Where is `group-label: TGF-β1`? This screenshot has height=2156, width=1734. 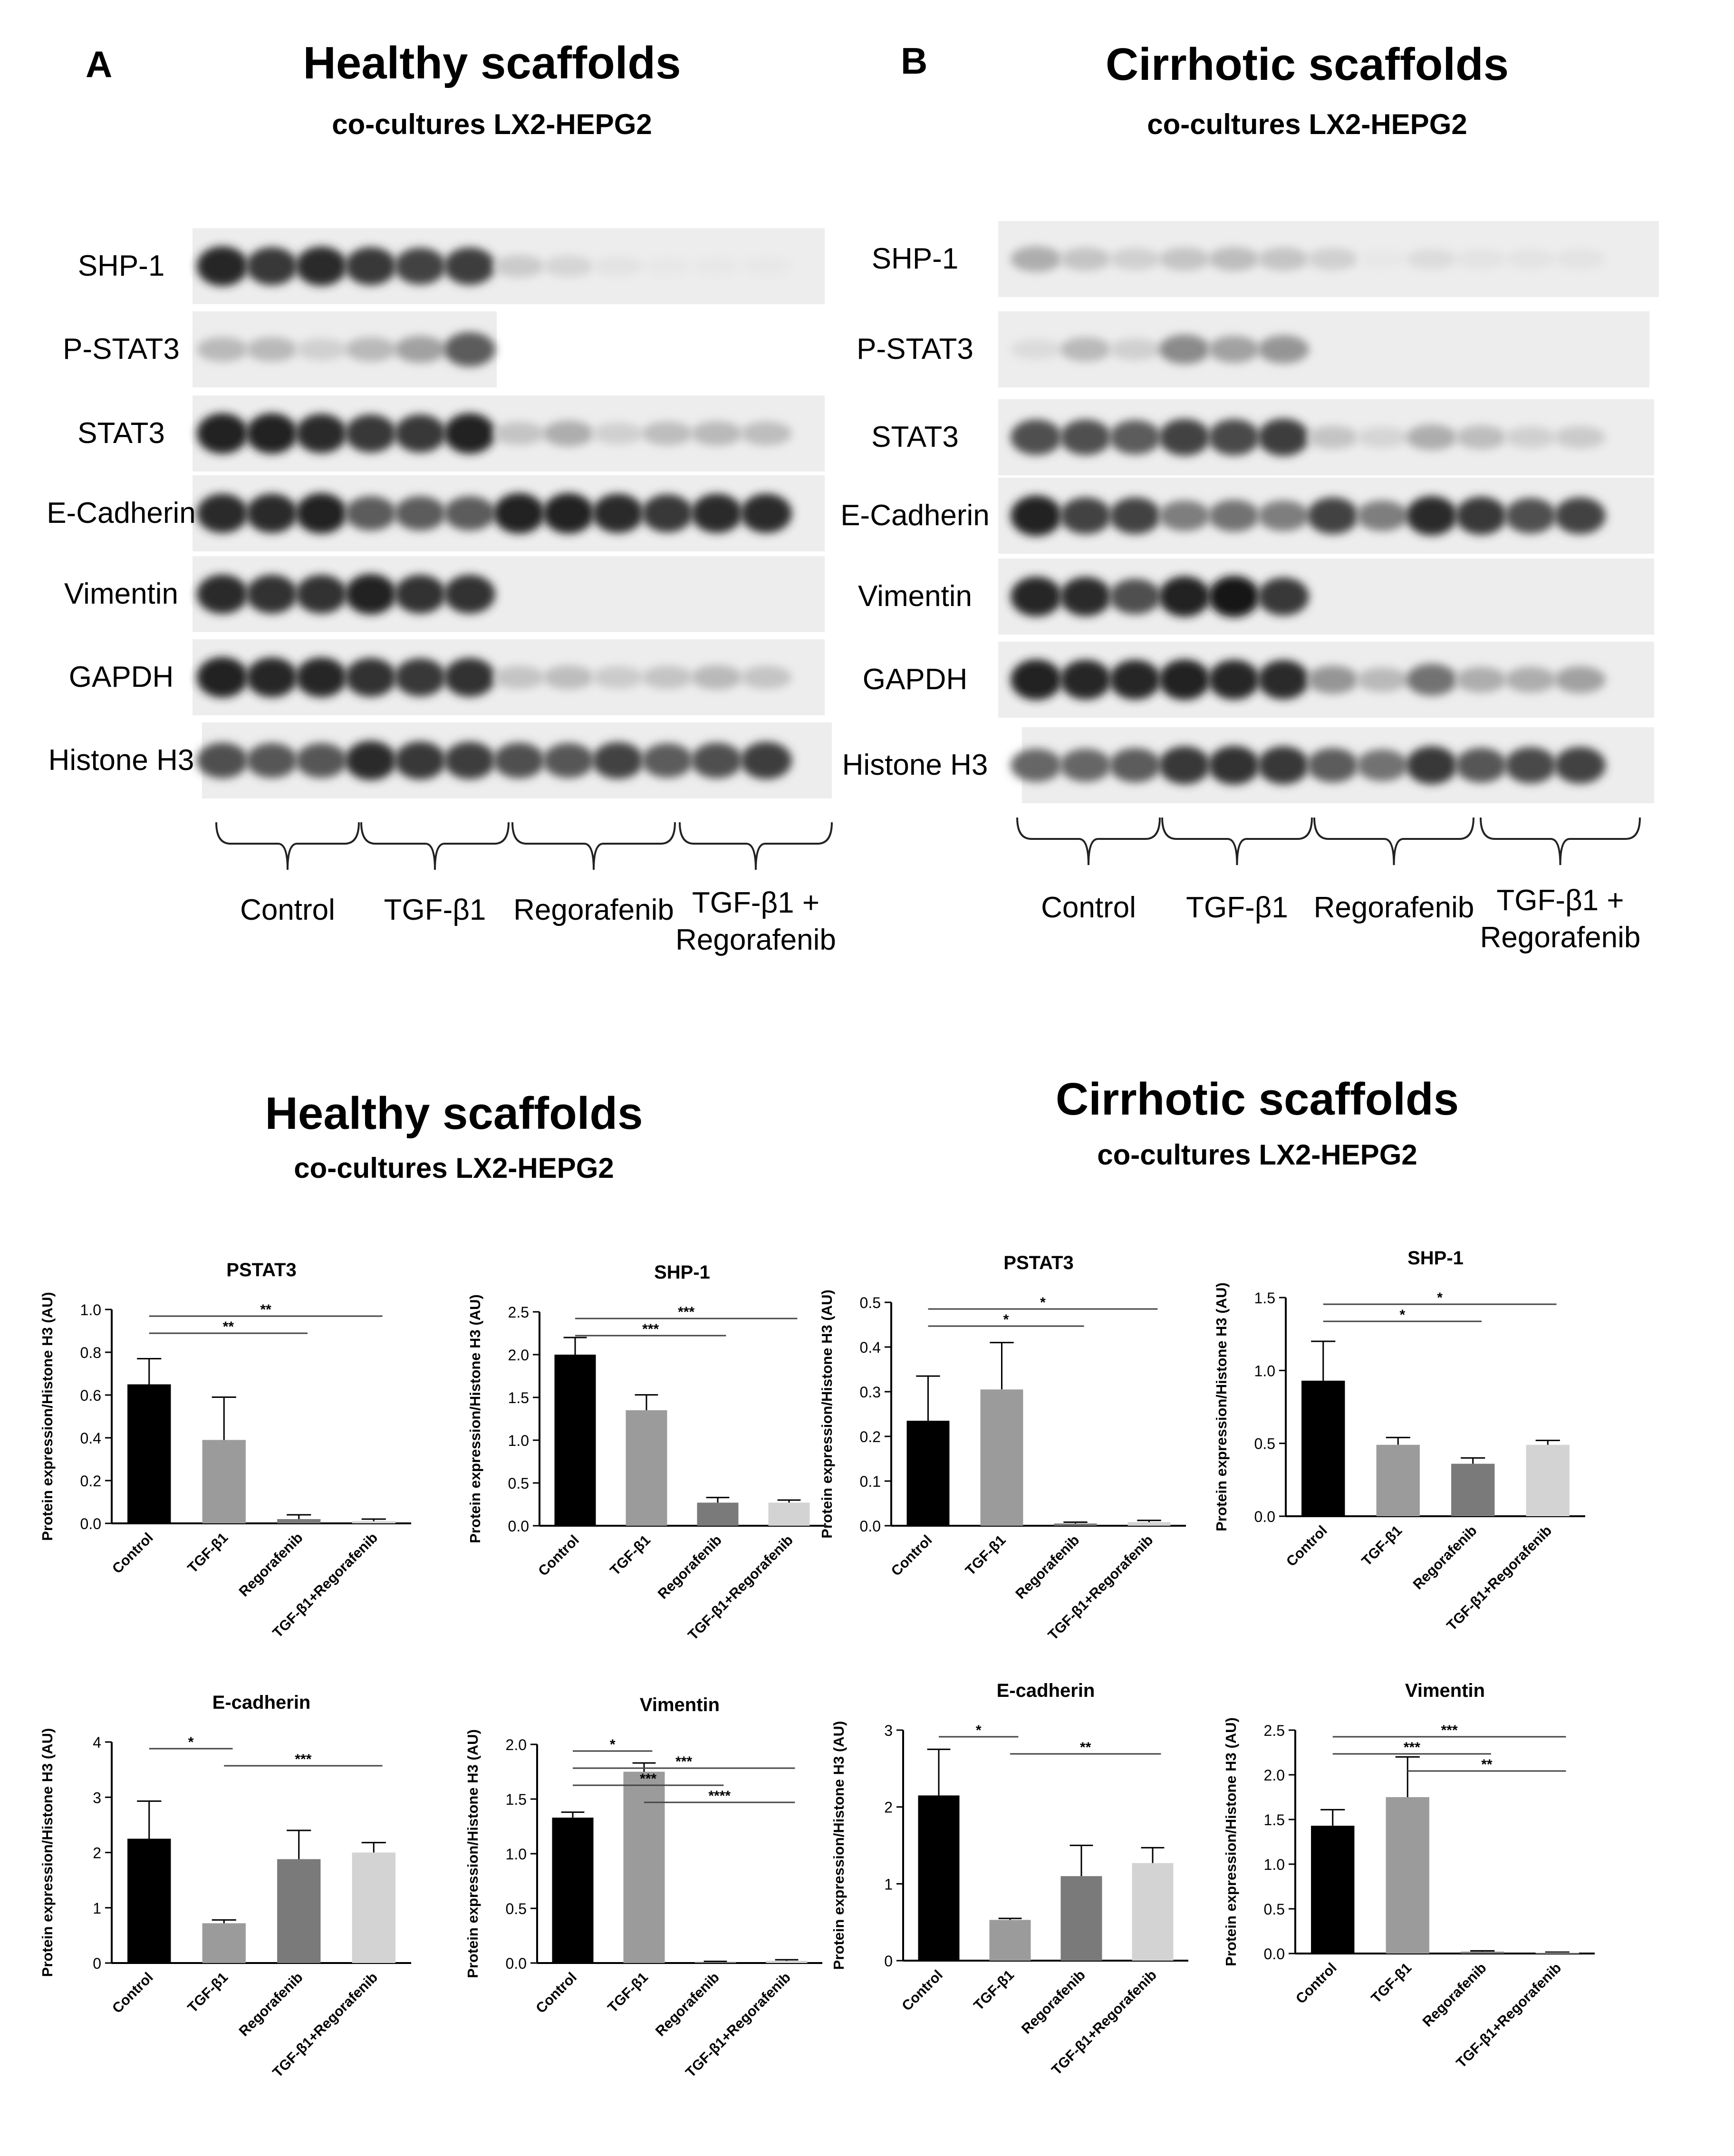 group-label: TGF-β1 is located at coordinates (435, 910).